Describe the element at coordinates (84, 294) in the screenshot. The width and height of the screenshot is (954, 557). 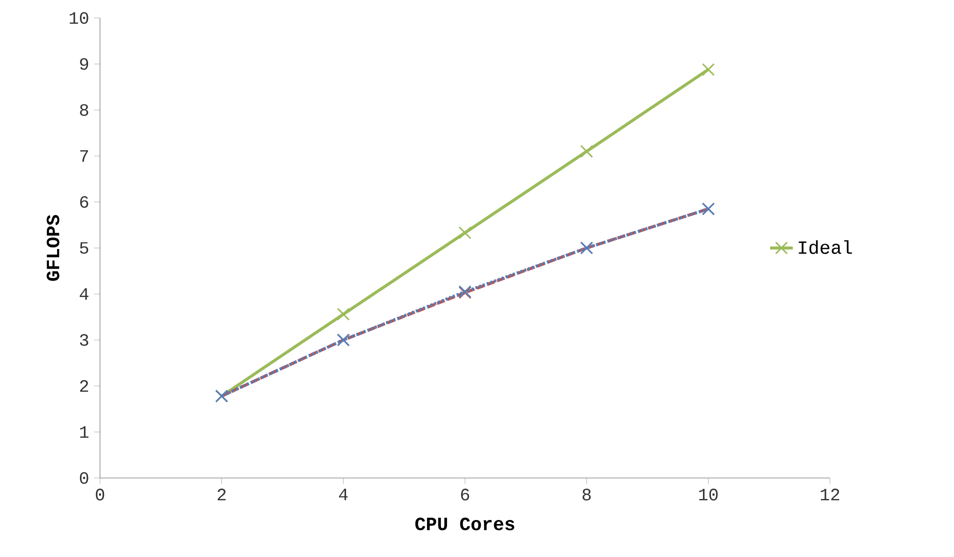
I see `y-tick-label: 4` at that location.